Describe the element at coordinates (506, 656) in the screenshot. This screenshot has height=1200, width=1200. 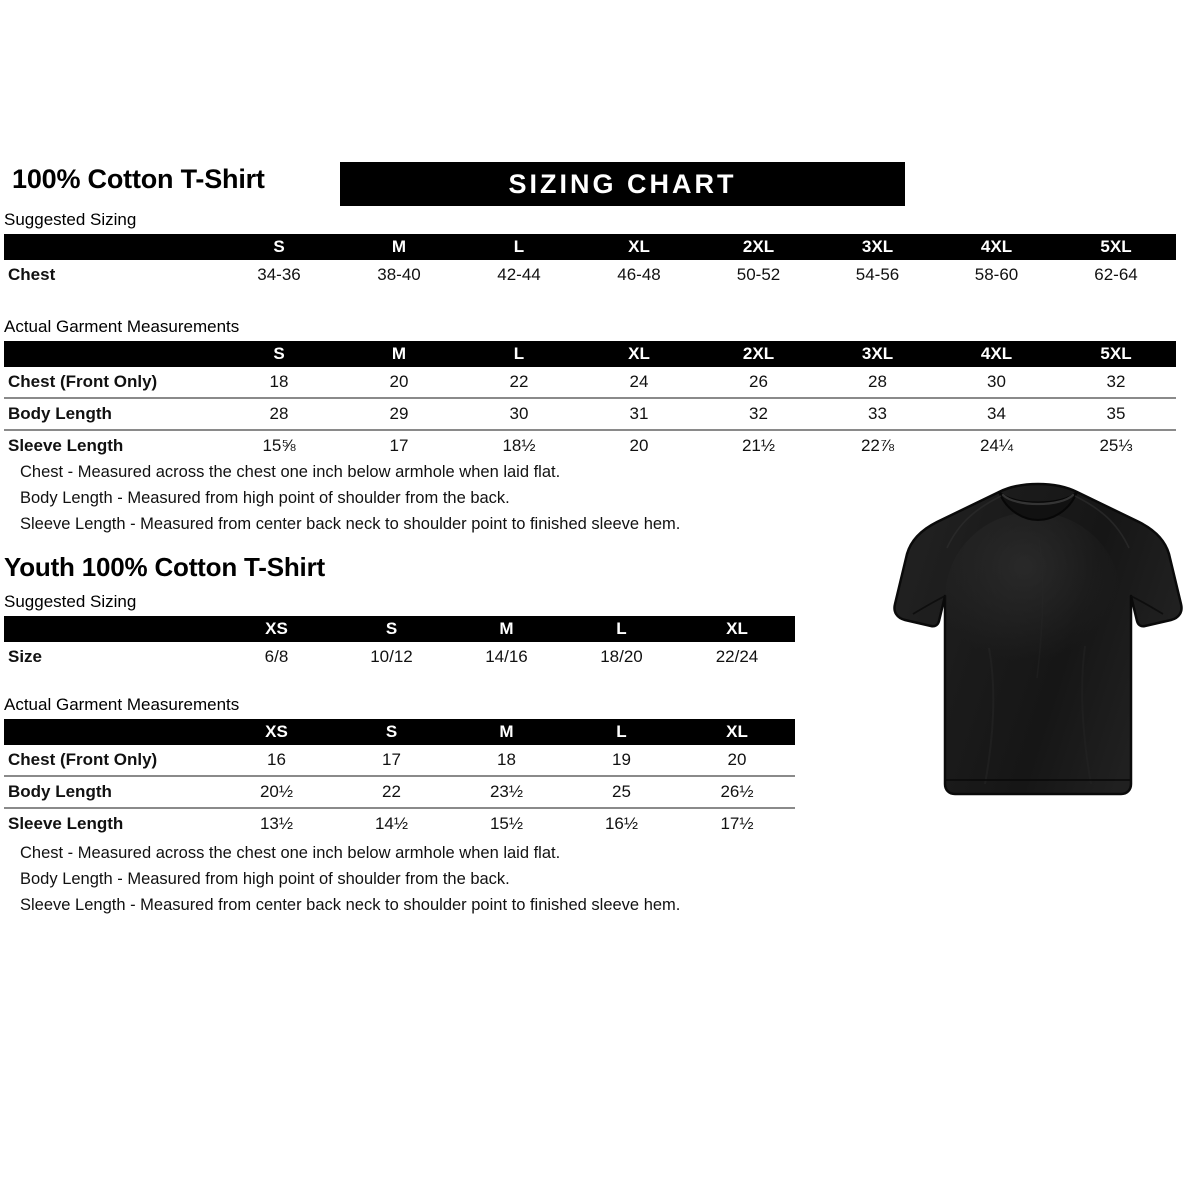
I see `cell-size-m: 14/16` at that location.